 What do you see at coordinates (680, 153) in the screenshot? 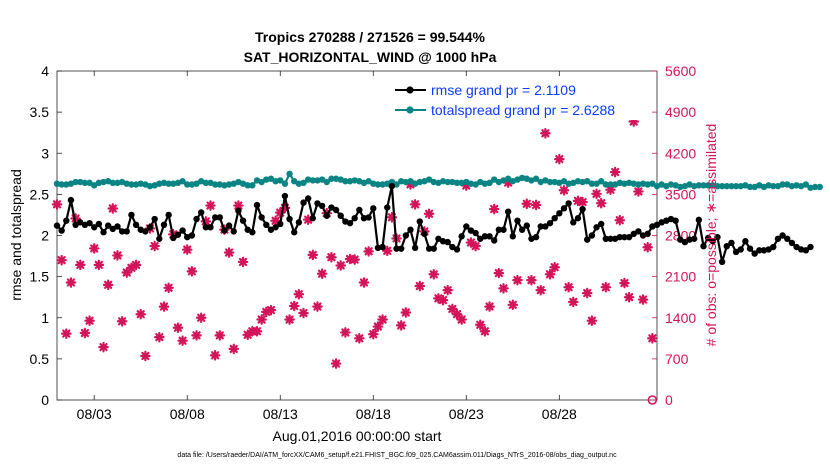
I see `y-right-tick-label: 4200` at bounding box center [680, 153].